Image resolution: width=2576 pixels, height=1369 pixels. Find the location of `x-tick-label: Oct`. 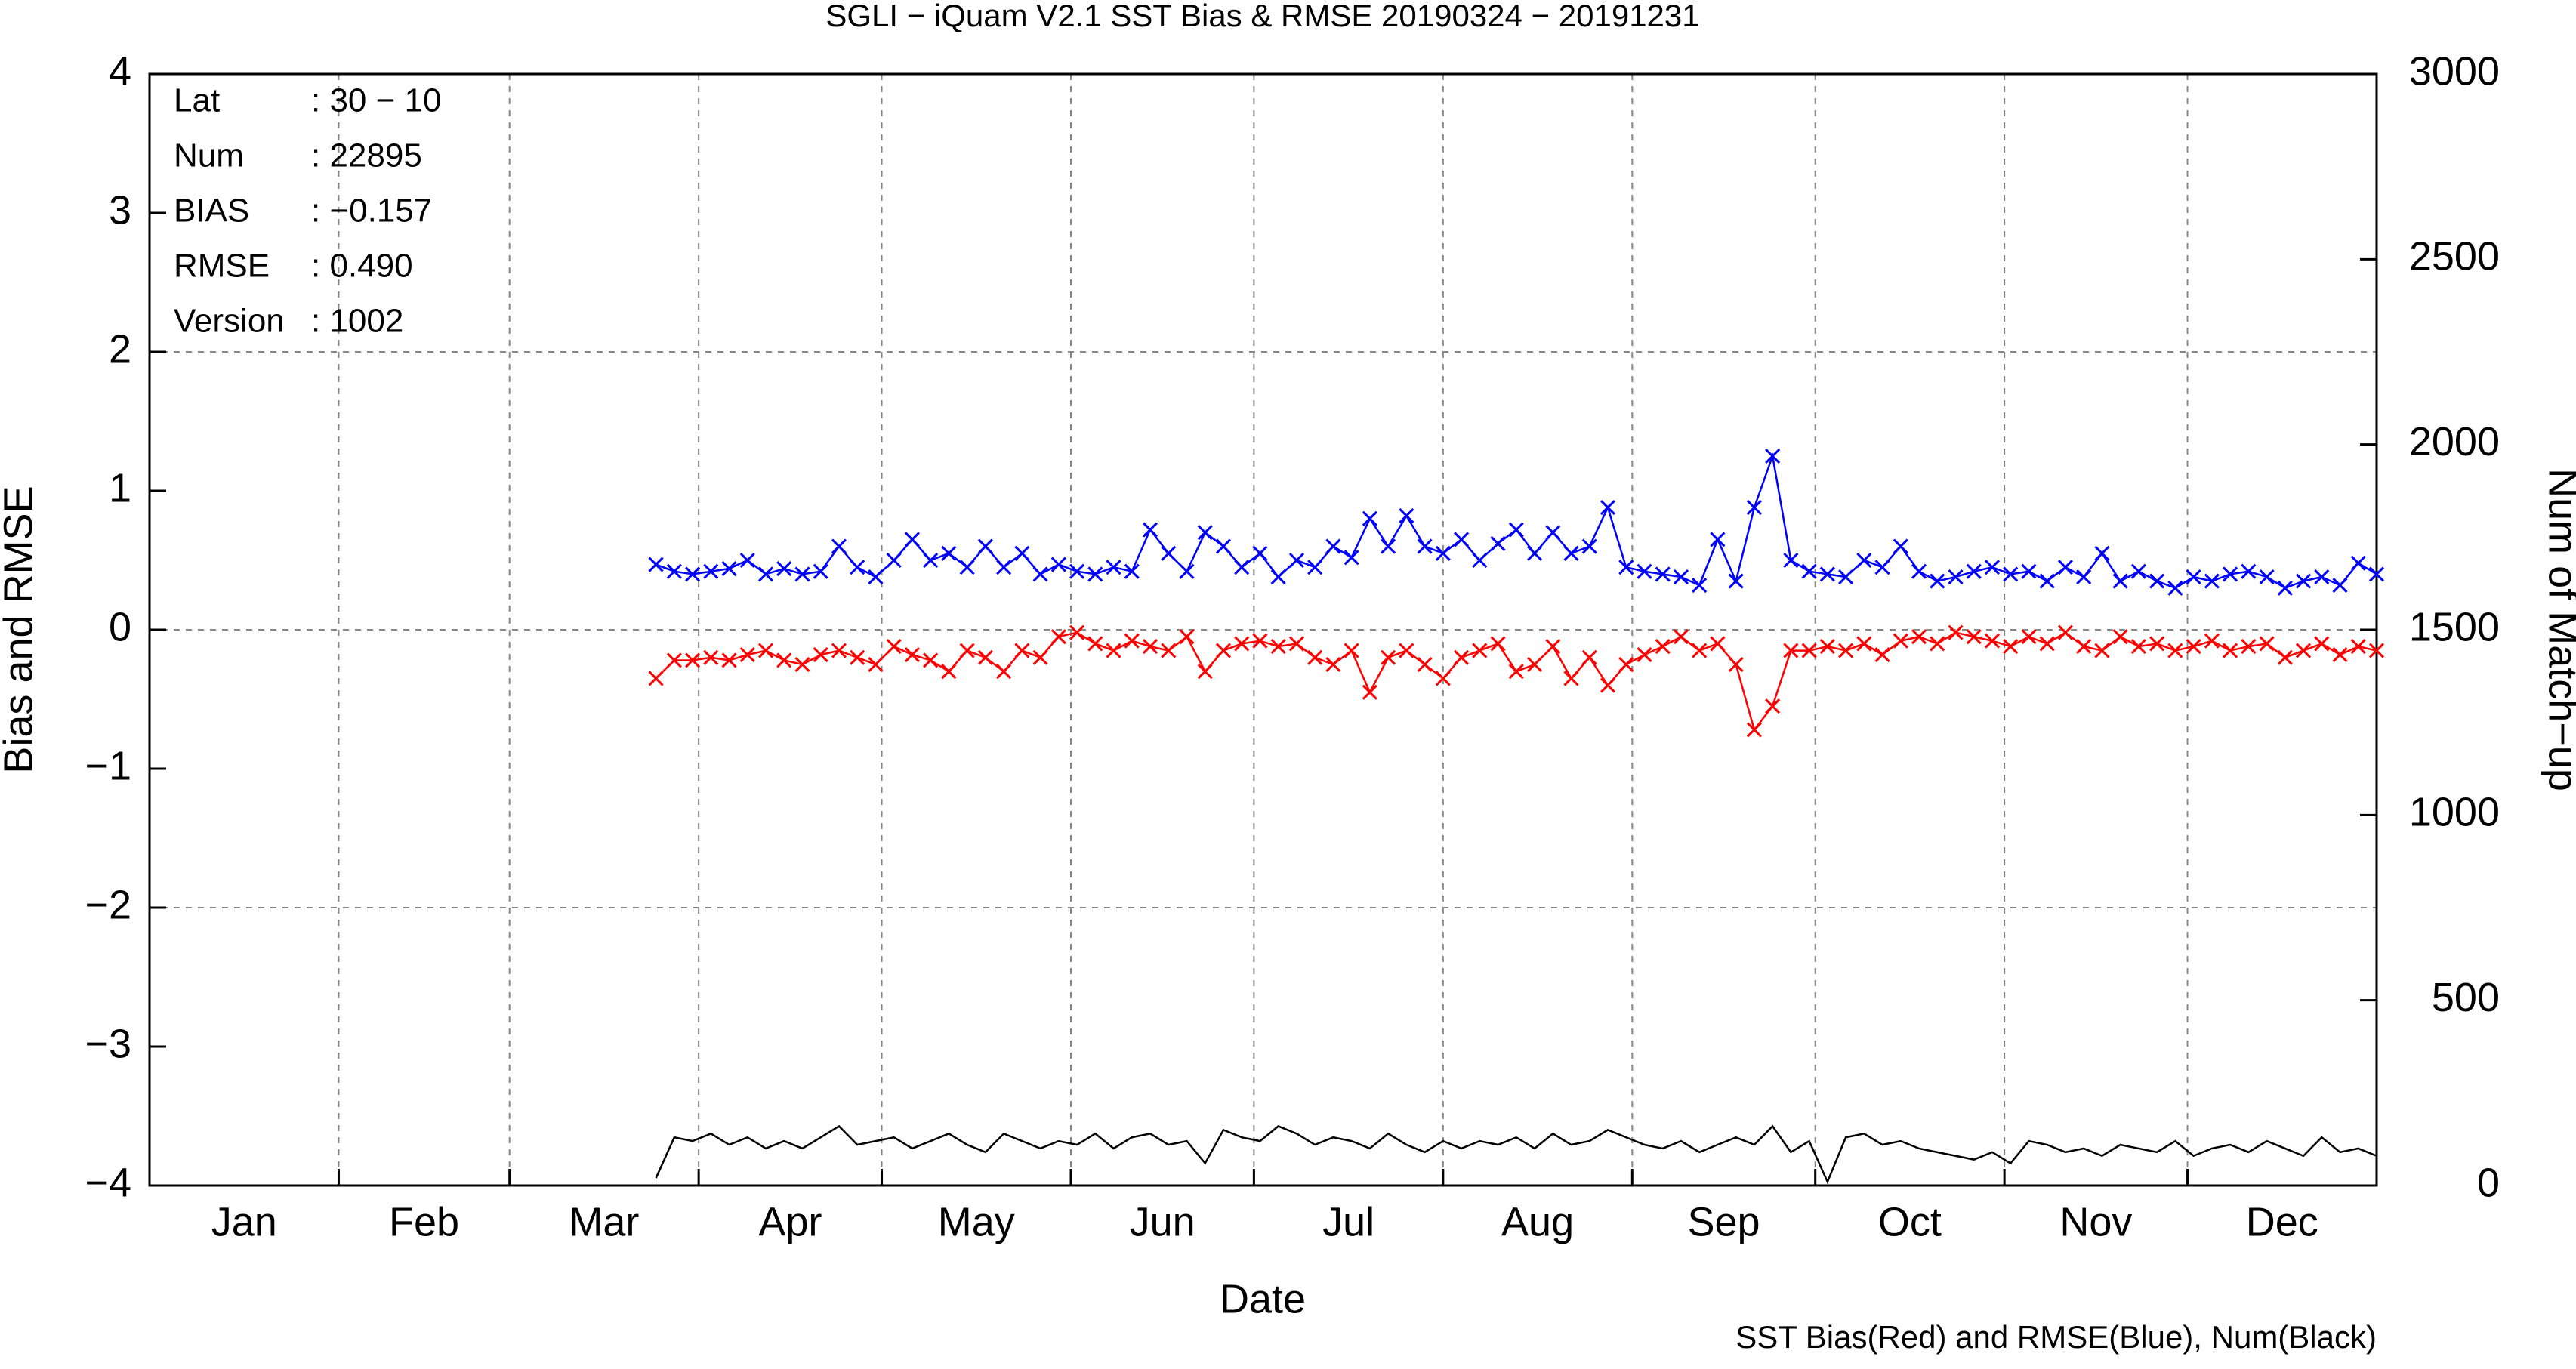

x-tick-label: Oct is located at coordinates (1910, 1221).